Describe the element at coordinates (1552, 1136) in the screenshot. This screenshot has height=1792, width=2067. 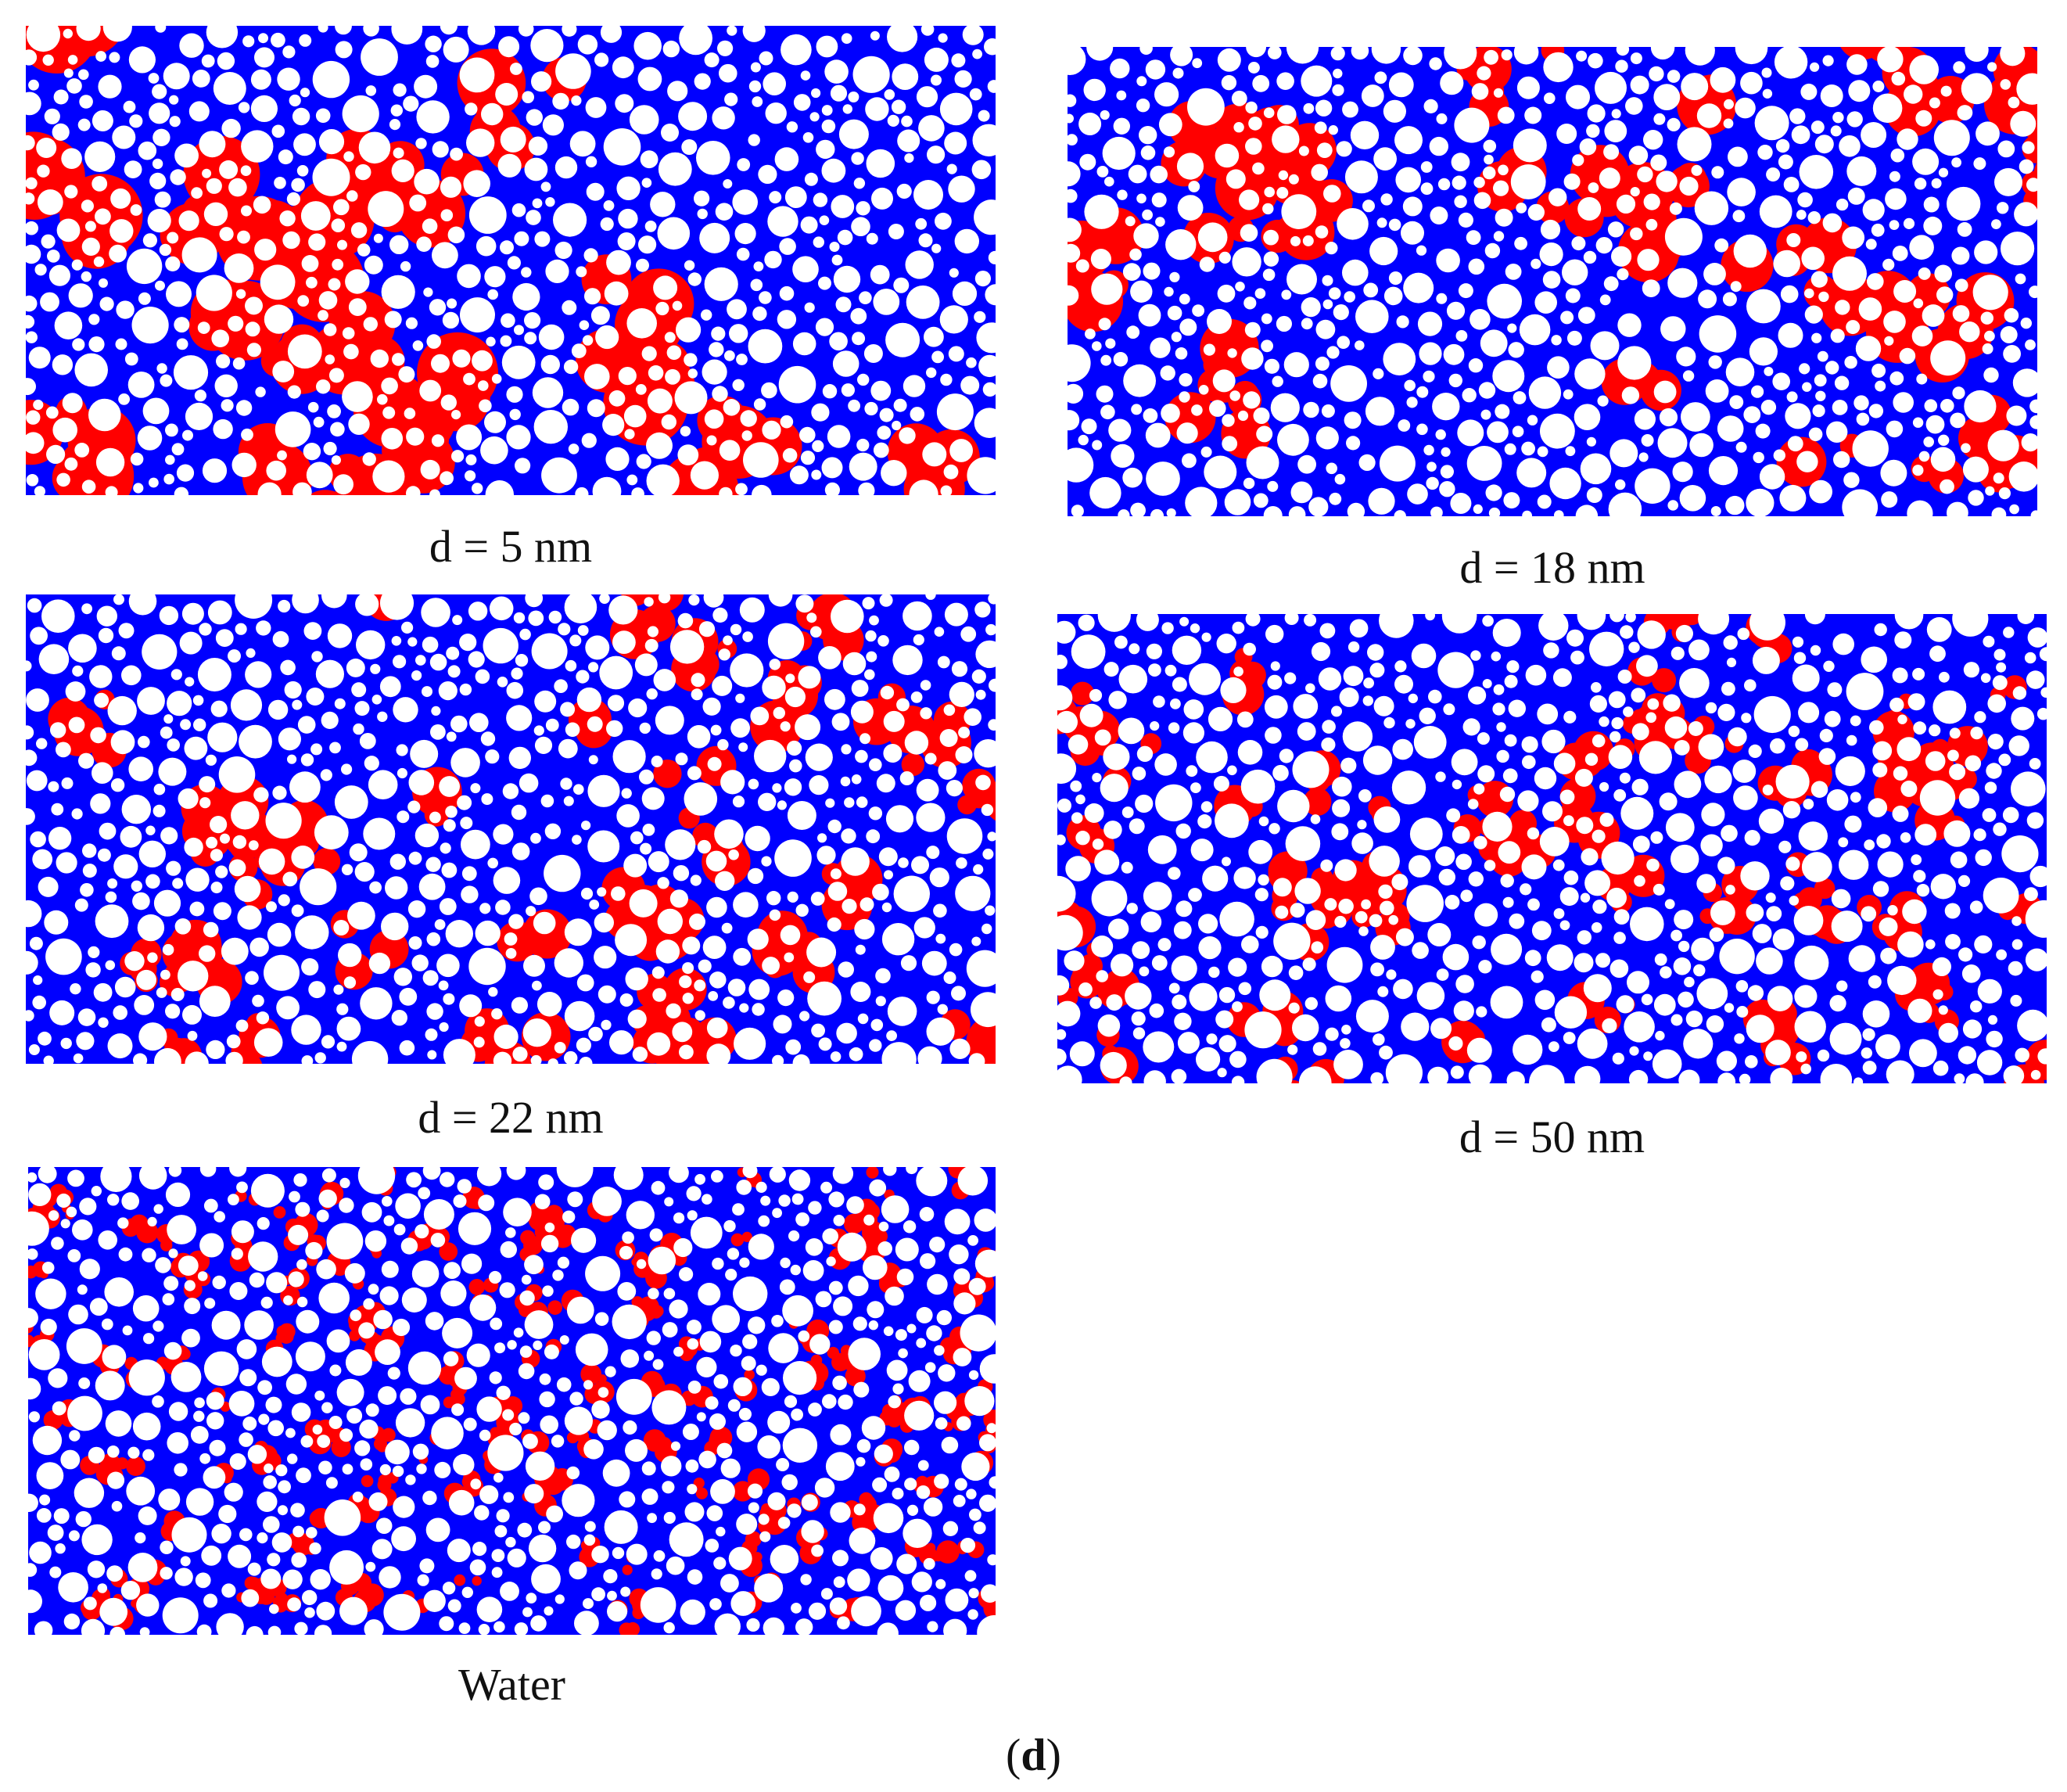
I see `panel-caption-d50: d = 50 nm` at that location.